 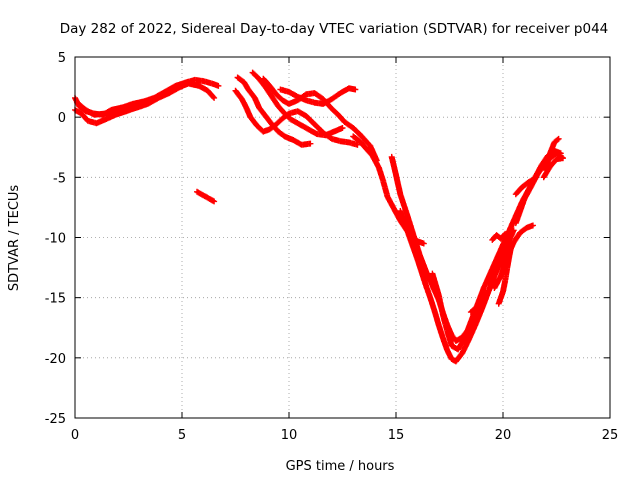 I want to click on y-tick-label: 0, so click(x=62, y=118).